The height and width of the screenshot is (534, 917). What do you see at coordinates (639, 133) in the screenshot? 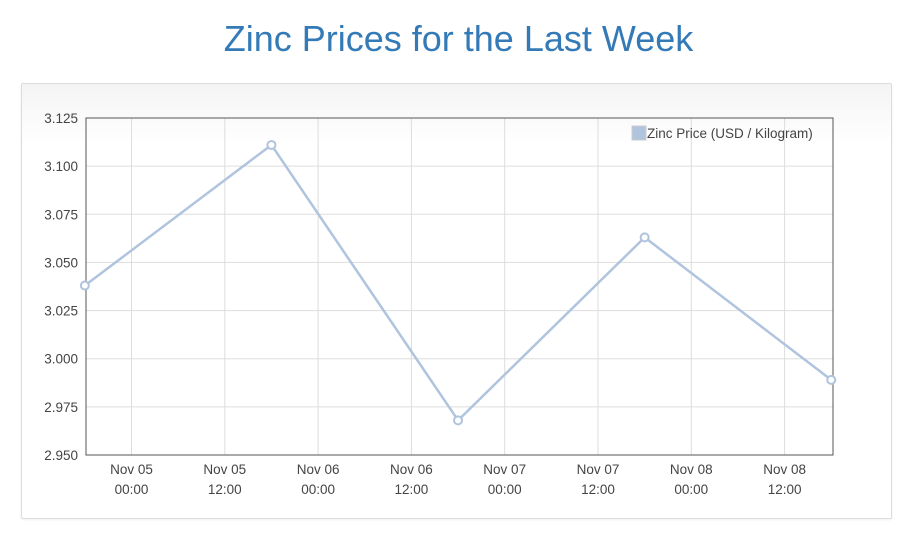
I see `legend-swatch` at bounding box center [639, 133].